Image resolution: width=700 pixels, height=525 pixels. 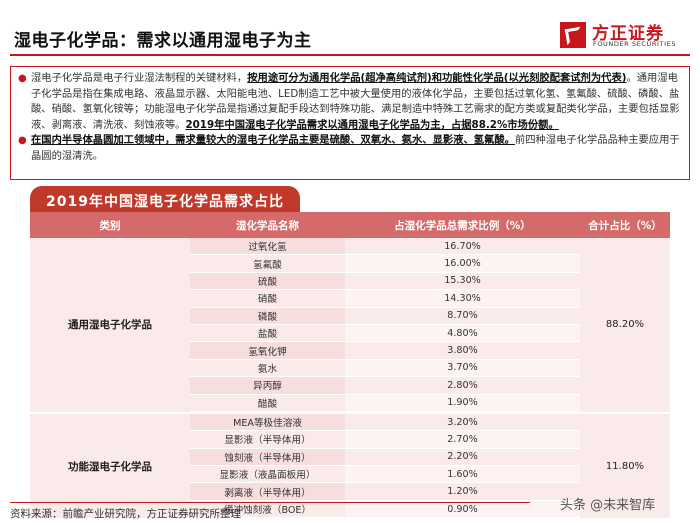 I want to click on header-total-share: 合计占比（%）, so click(x=625, y=225).